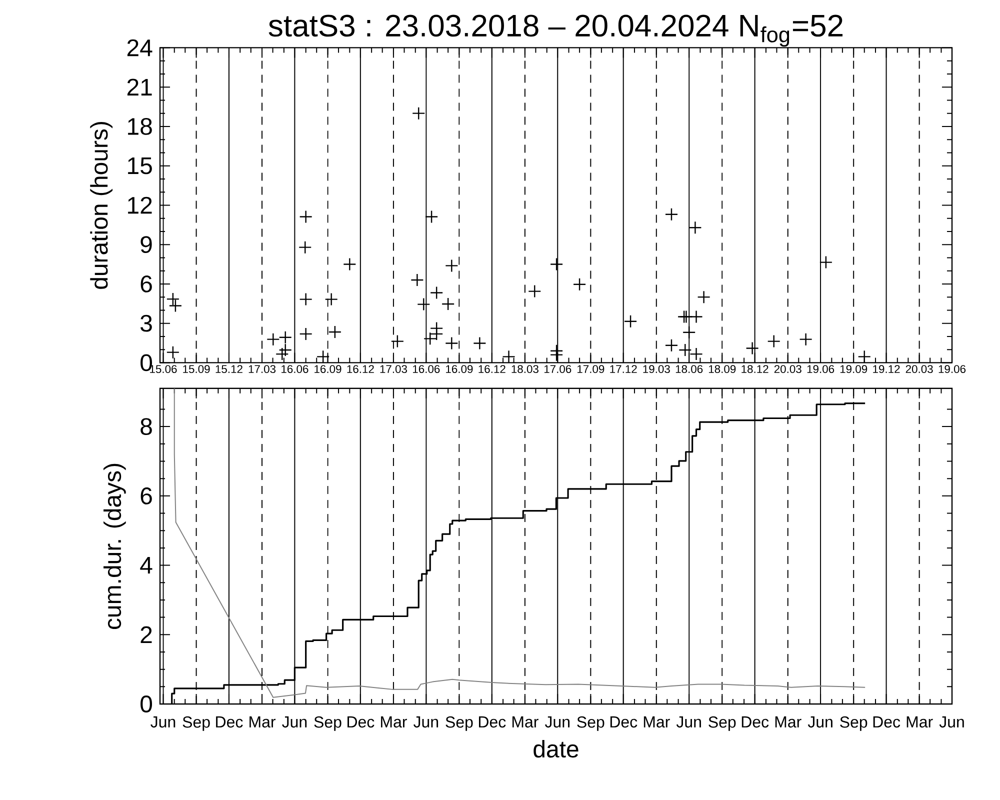  Describe the element at coordinates (196, 369) in the screenshot. I see `x-tick-label: 15.09` at that location.